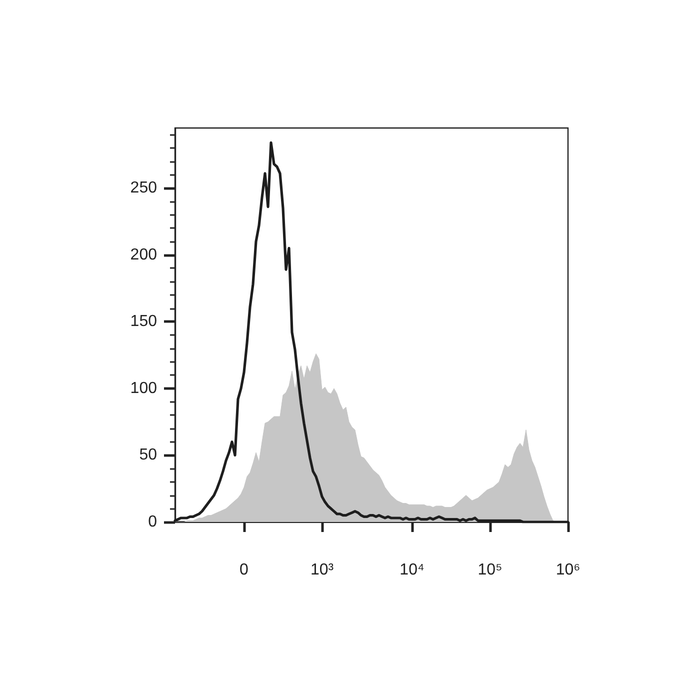 Image resolution: width=700 pixels, height=700 pixels. I want to click on x-tick-label: 0, so click(244, 570).